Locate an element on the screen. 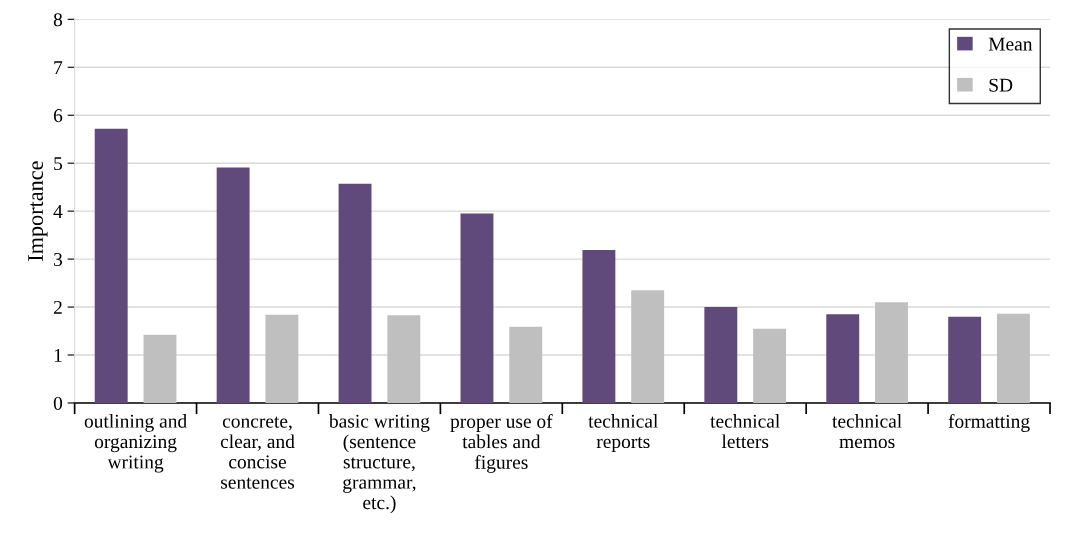 The width and height of the screenshot is (1066, 552). y-tick-label: 5 is located at coordinates (58, 164).